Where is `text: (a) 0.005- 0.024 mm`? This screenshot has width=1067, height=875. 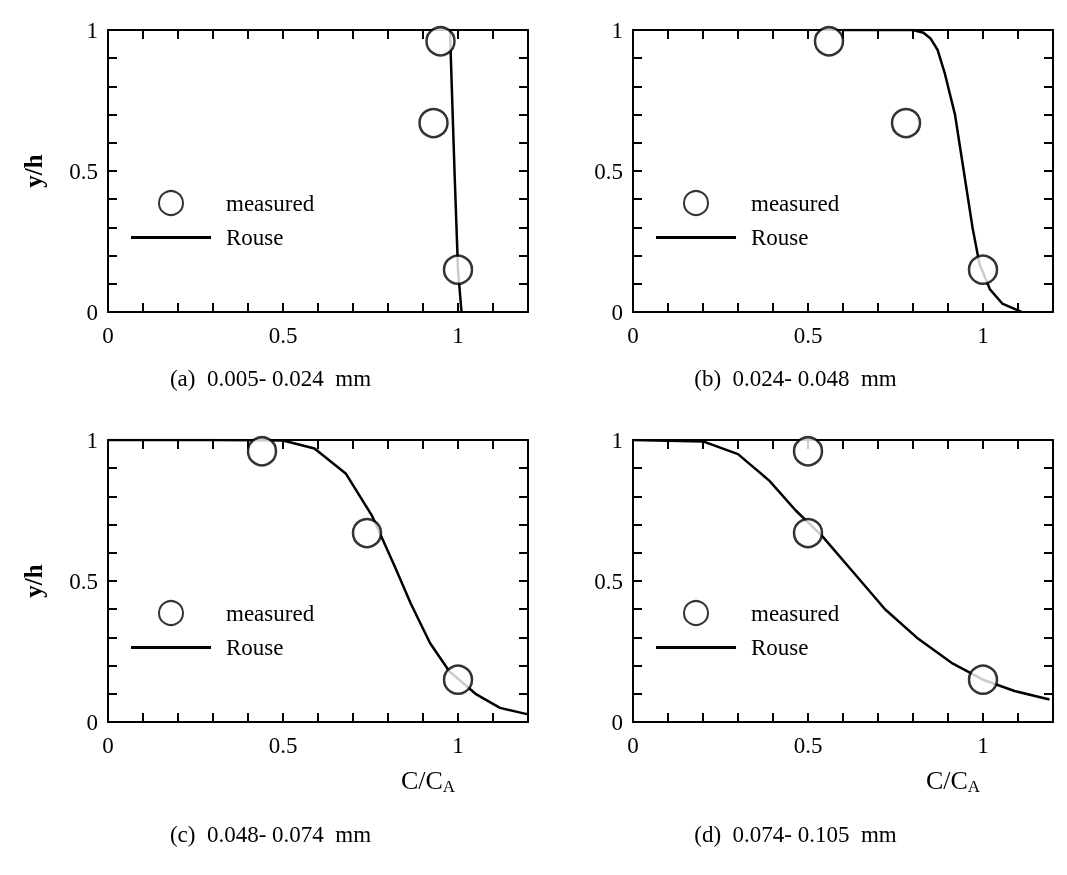 text: (a) 0.005- 0.024 mm is located at coordinates (270, 378).